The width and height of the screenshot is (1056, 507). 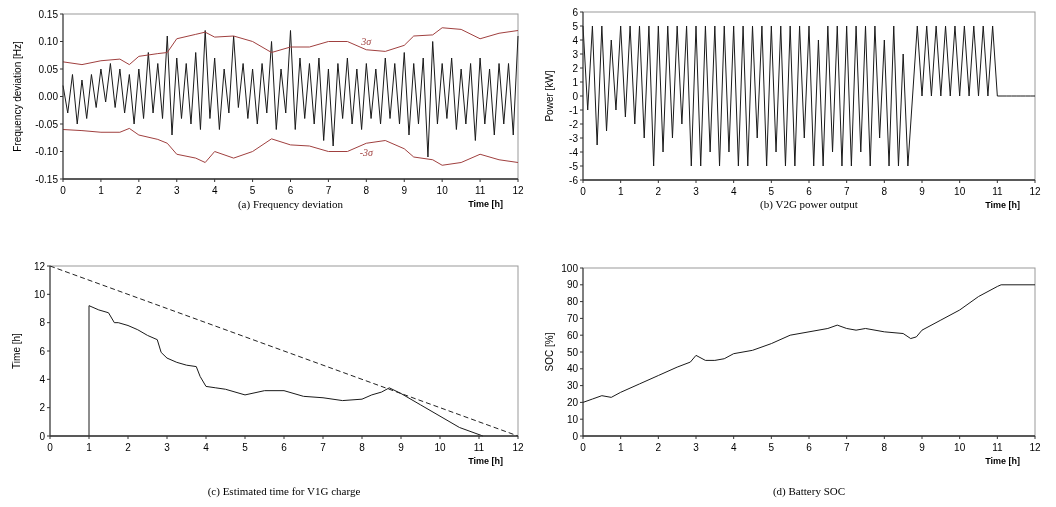 I want to click on y-tick-label: 0.05, so click(x=48, y=69).